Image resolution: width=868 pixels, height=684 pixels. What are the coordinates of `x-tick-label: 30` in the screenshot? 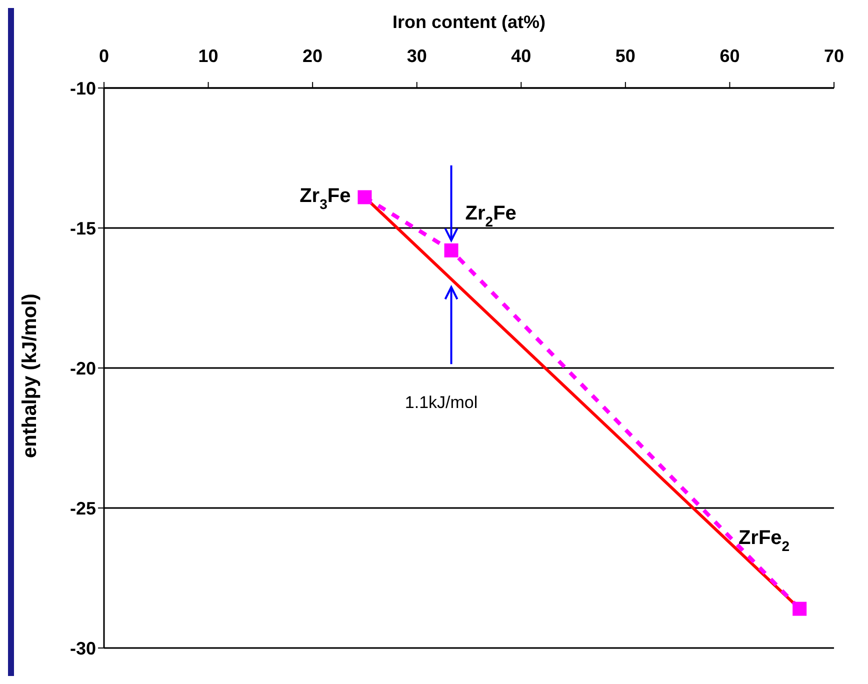 It's located at (416, 56).